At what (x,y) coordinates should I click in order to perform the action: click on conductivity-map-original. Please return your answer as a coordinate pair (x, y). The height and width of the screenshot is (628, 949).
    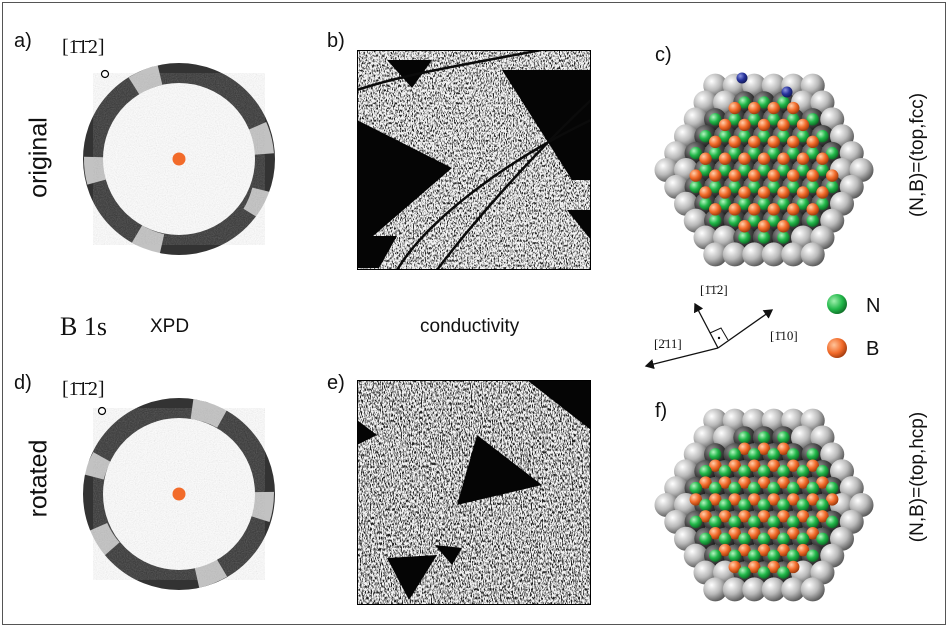
    Looking at the image, I should click on (474, 160).